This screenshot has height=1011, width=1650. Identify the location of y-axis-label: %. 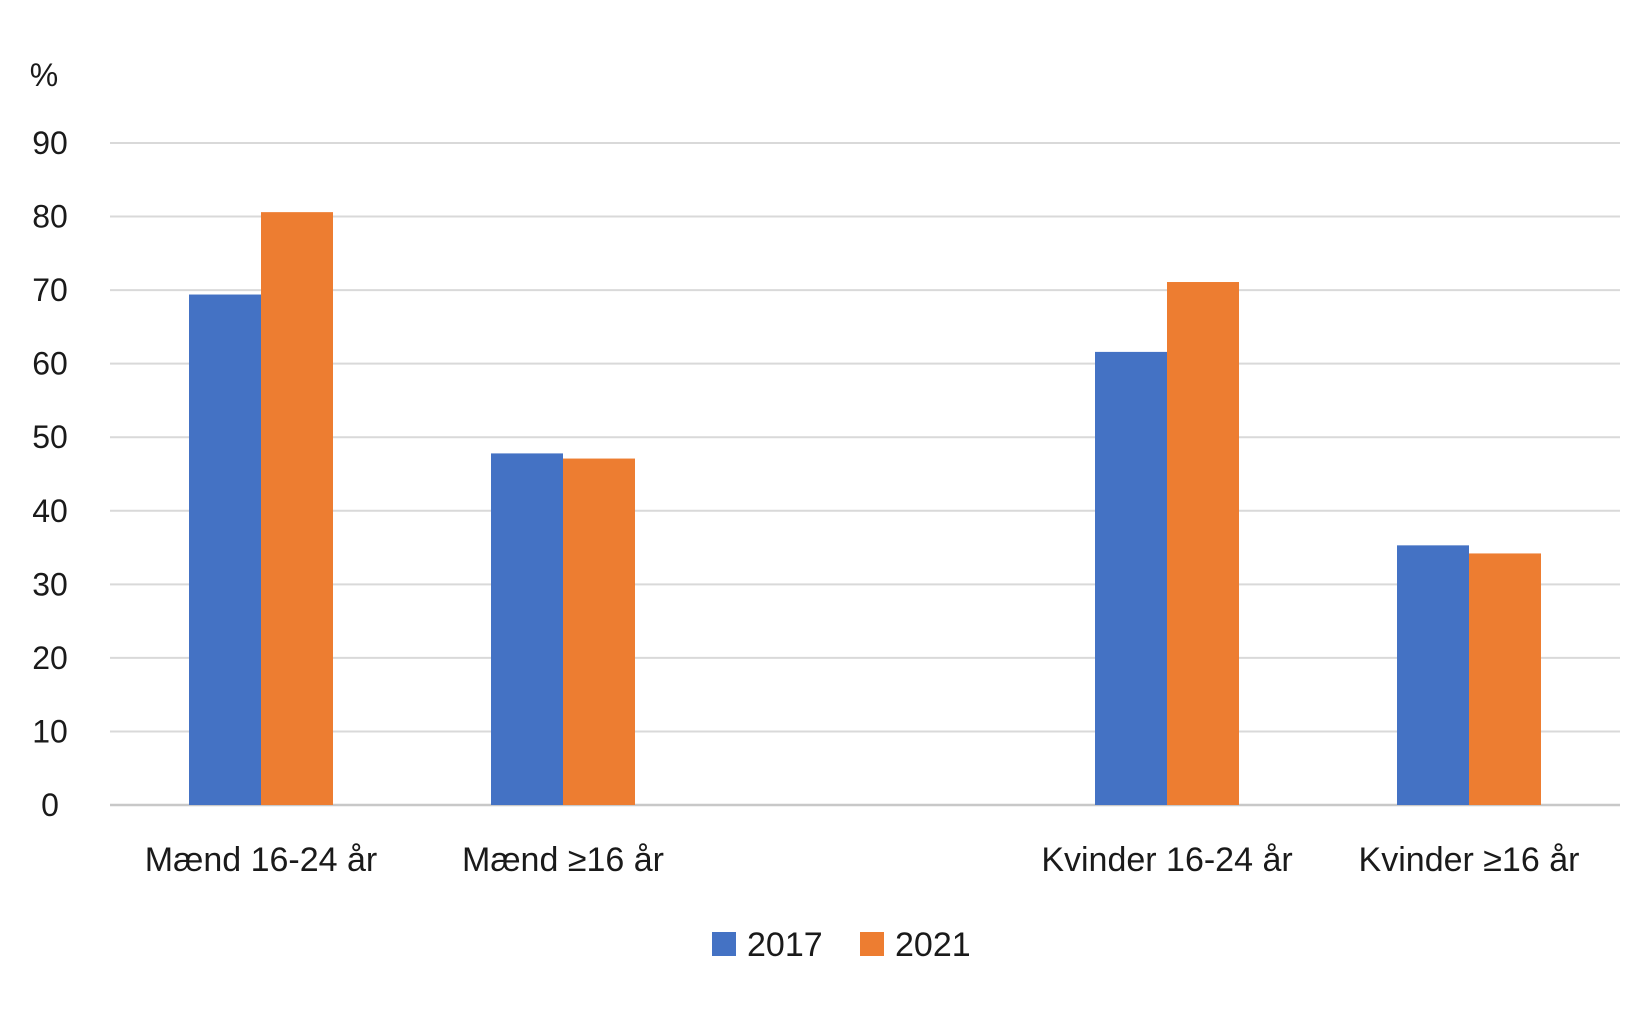
(44, 75).